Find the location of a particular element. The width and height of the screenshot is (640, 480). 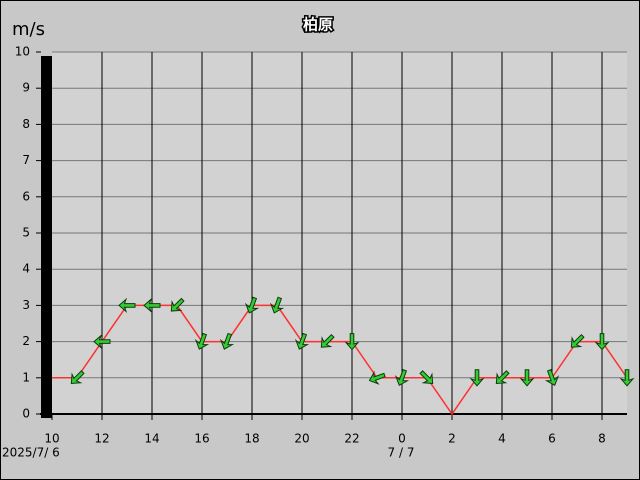

x-tick-label: 4 is located at coordinates (502, 439).